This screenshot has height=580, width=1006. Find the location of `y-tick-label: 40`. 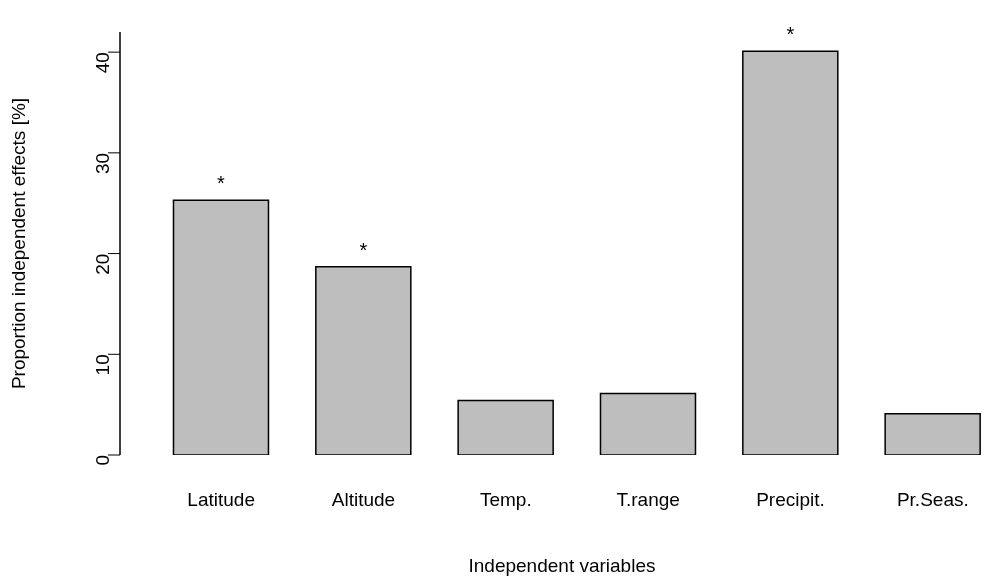

y-tick-label: 40 is located at coordinates (102, 63).